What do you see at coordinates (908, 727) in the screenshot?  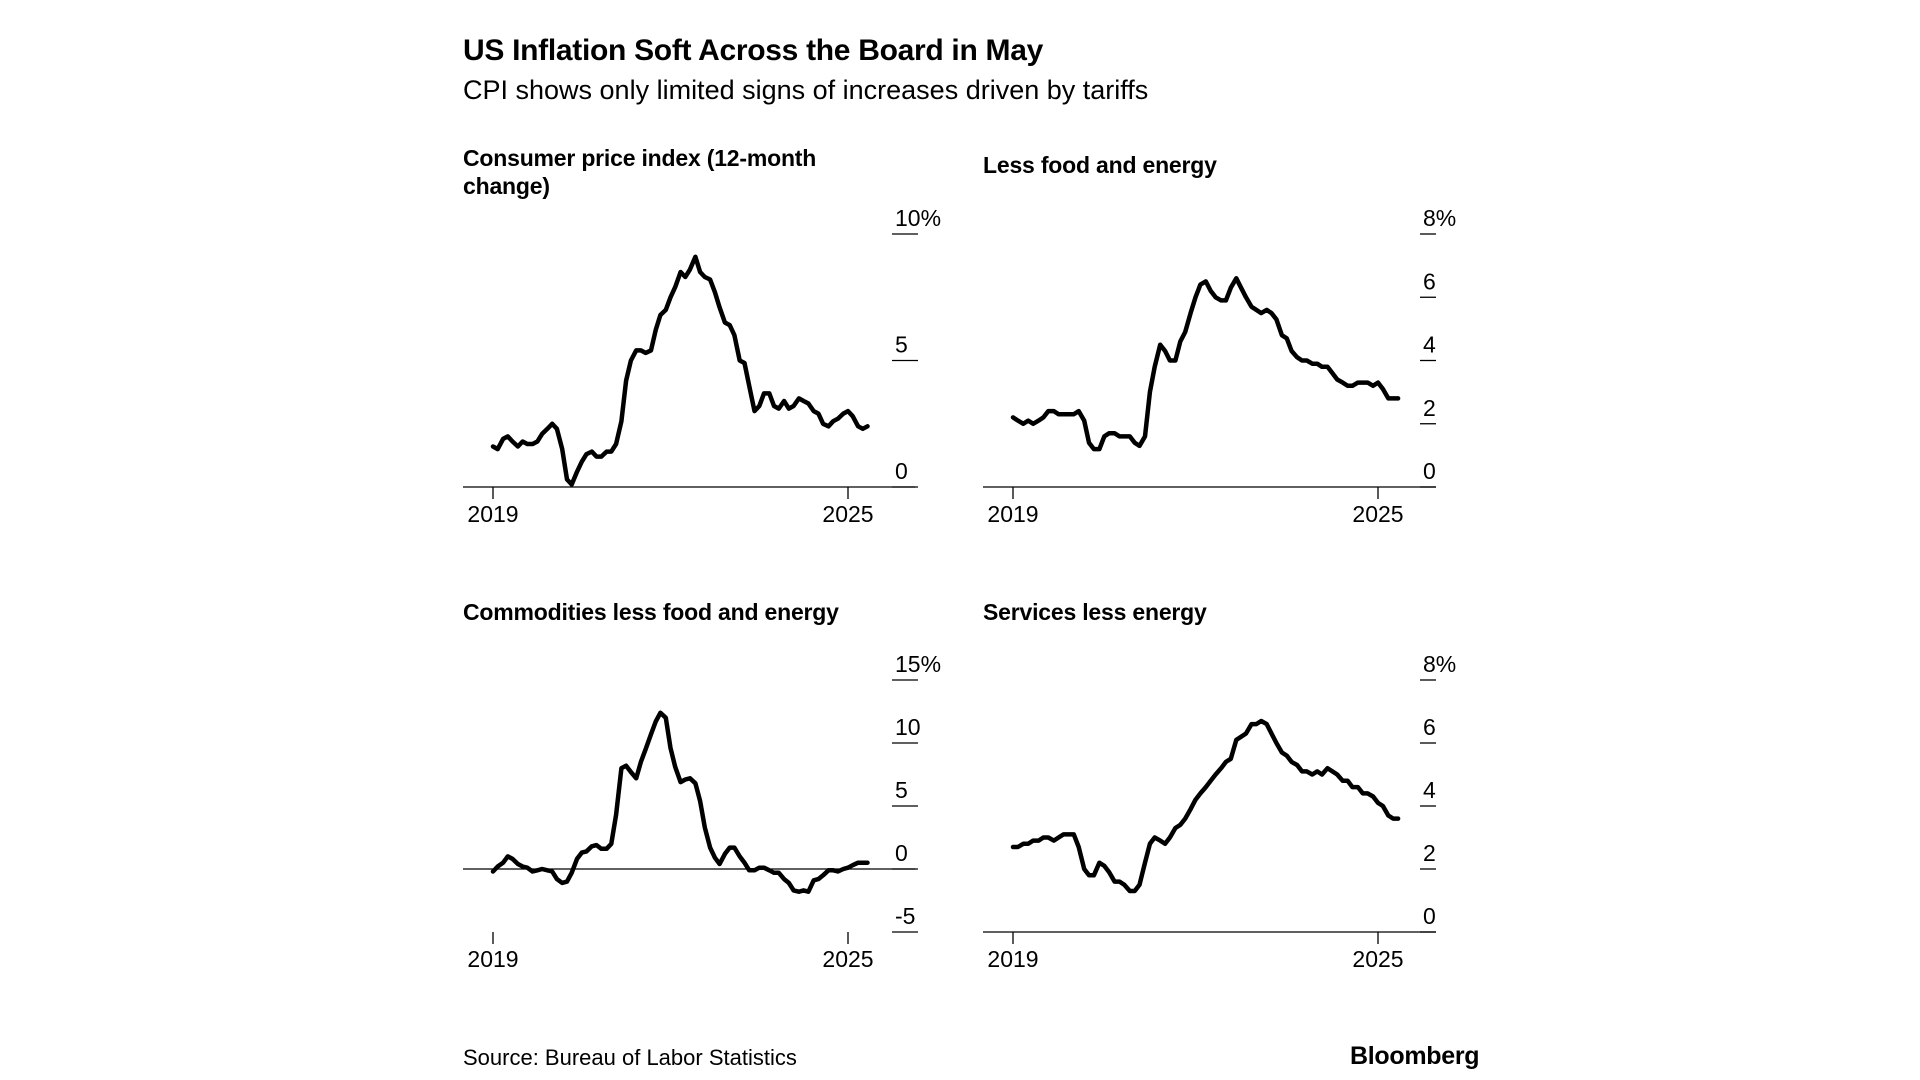 I see `y-tick-label-core-goods: 10` at bounding box center [908, 727].